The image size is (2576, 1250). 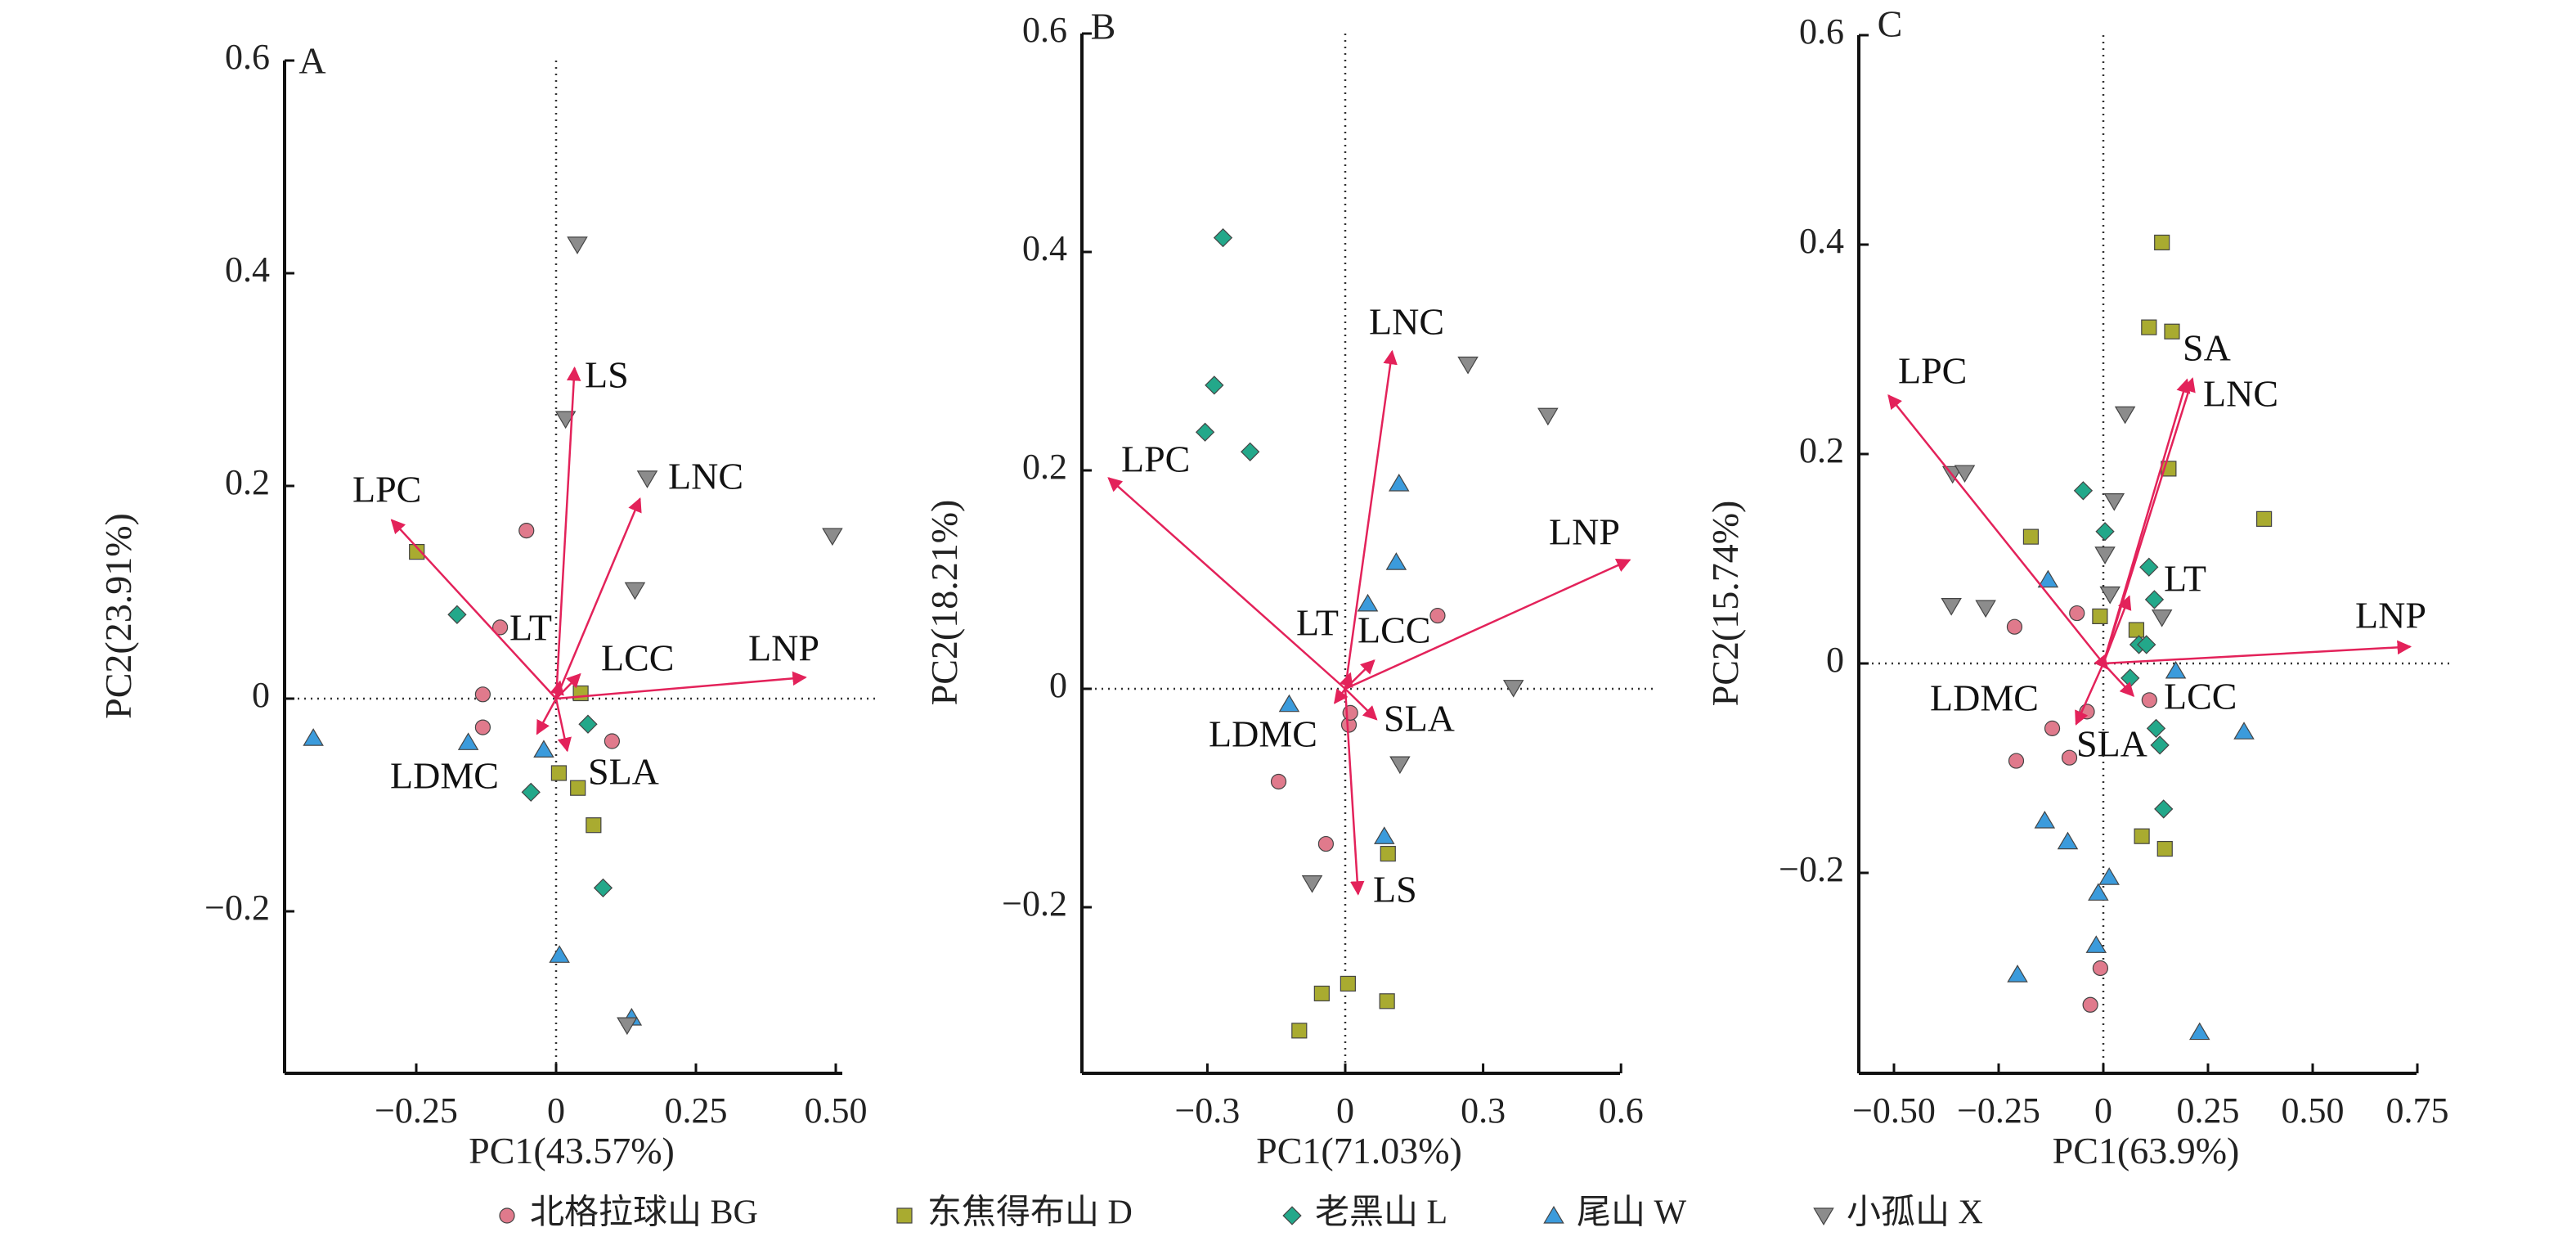 I want to click on loading-vectors: LS LNC LPC LNP LT LCC LDMC SLA, so click(x=585, y=575).